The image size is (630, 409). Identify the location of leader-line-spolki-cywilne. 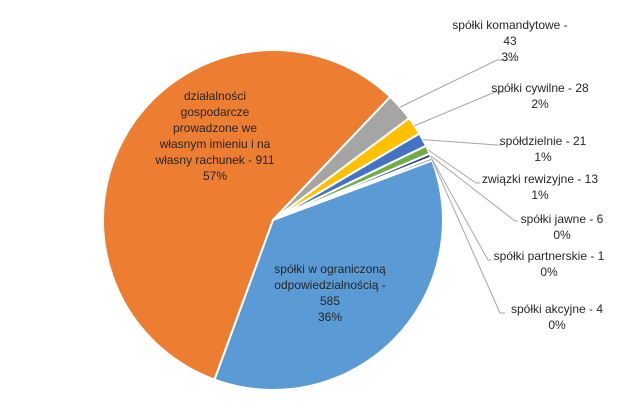
(459, 109).